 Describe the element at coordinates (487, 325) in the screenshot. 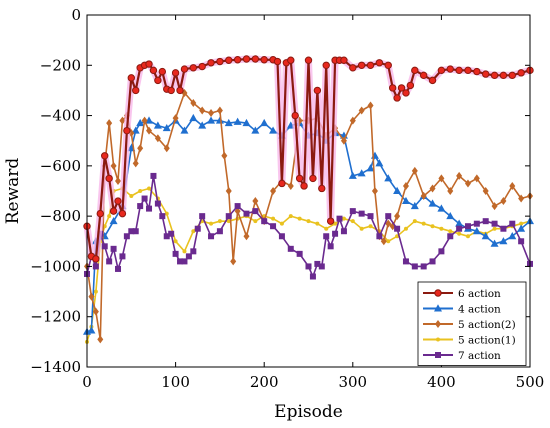

I see `legend-label-2: 5 action(2)` at that location.